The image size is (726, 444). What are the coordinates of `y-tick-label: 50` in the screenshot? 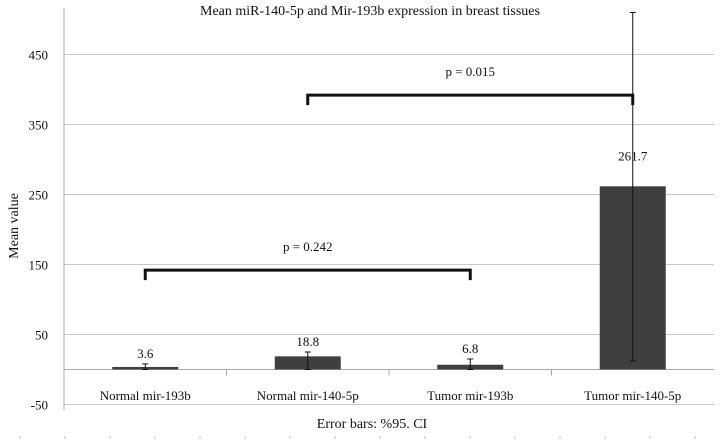 It's located at (41, 335).